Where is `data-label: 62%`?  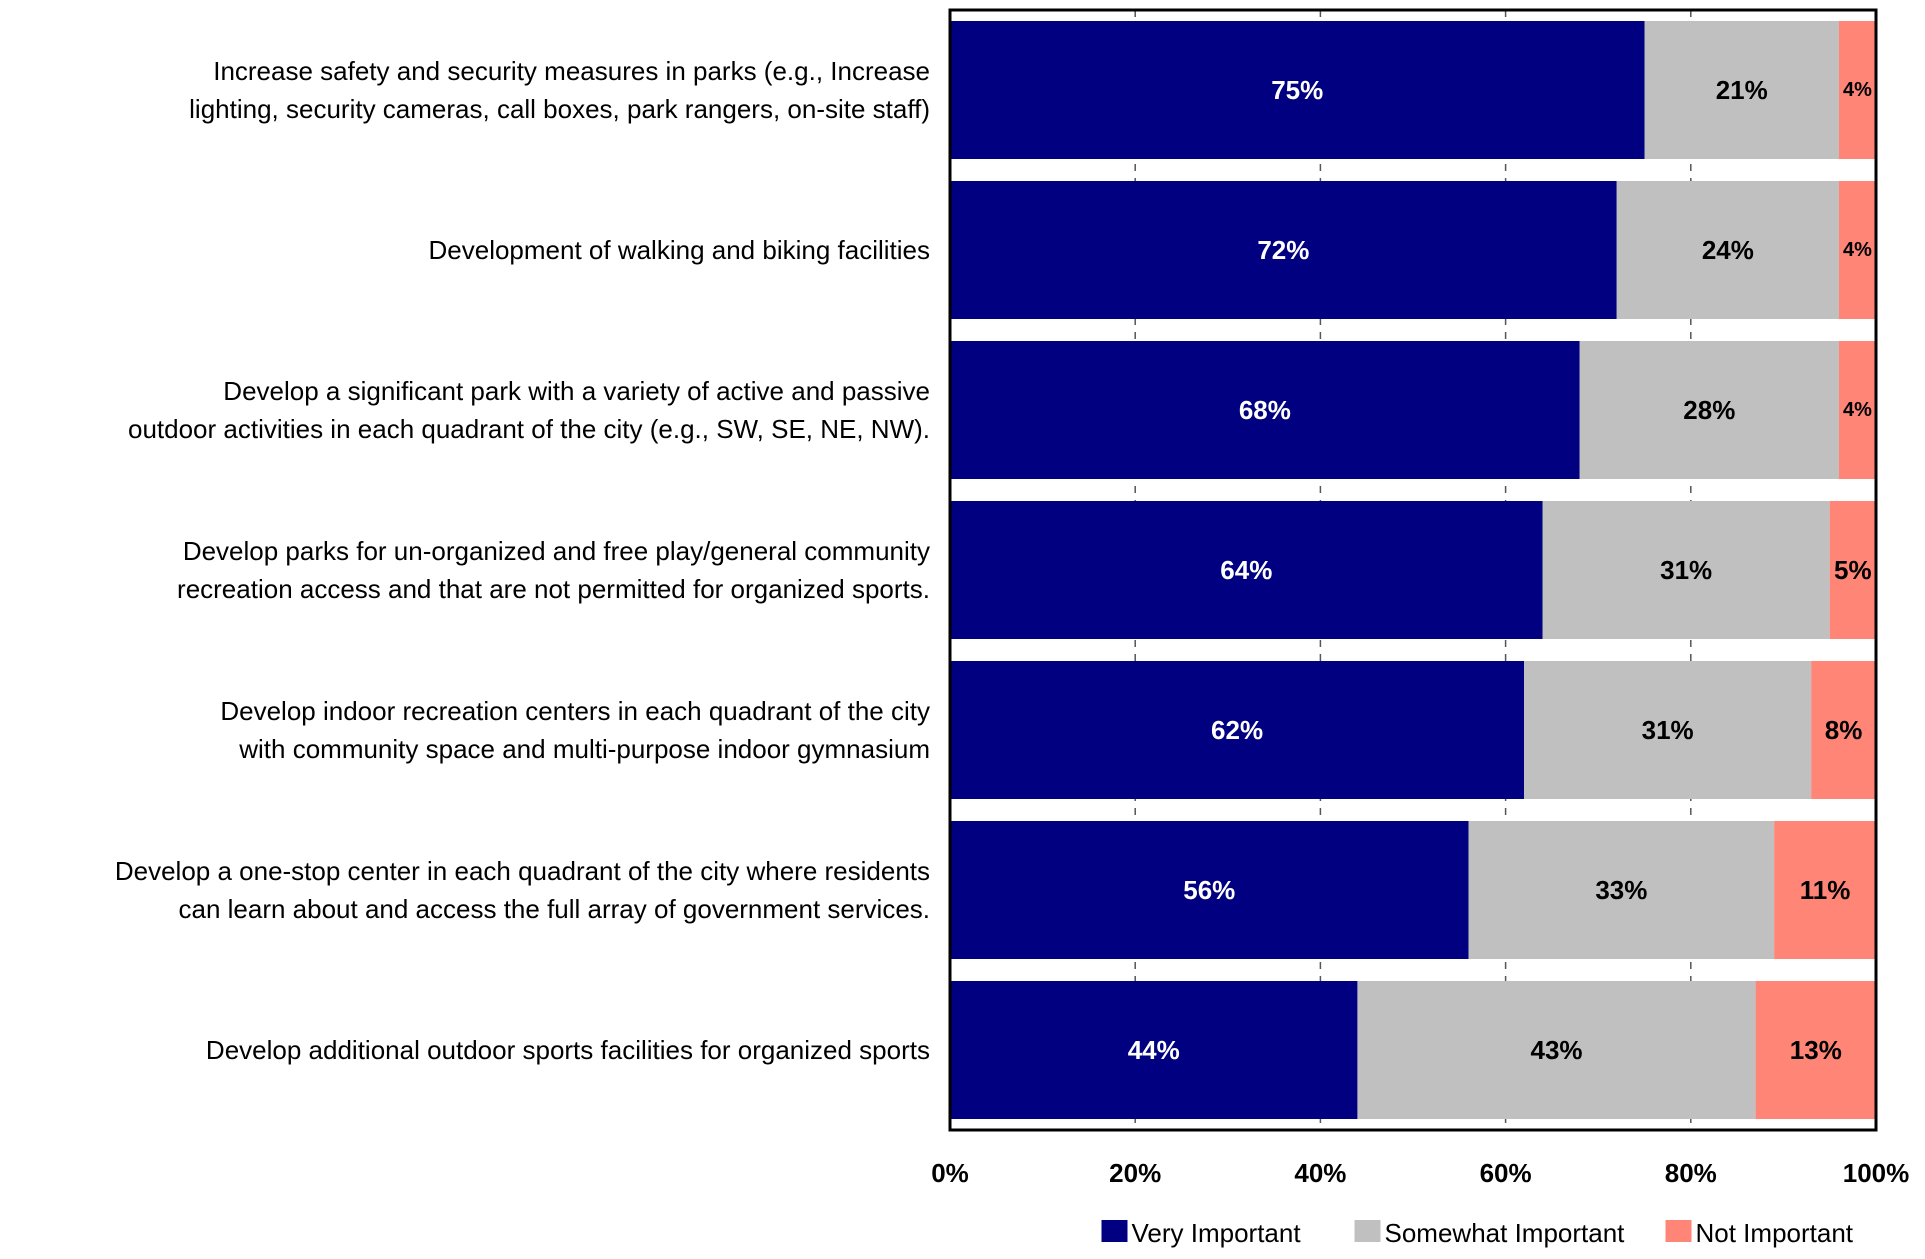
data-label: 62% is located at coordinates (1237, 730).